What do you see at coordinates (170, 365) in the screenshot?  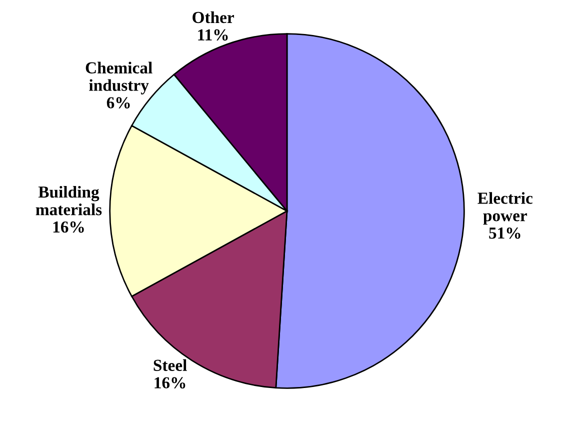 I see `slice-label: Steel` at bounding box center [170, 365].